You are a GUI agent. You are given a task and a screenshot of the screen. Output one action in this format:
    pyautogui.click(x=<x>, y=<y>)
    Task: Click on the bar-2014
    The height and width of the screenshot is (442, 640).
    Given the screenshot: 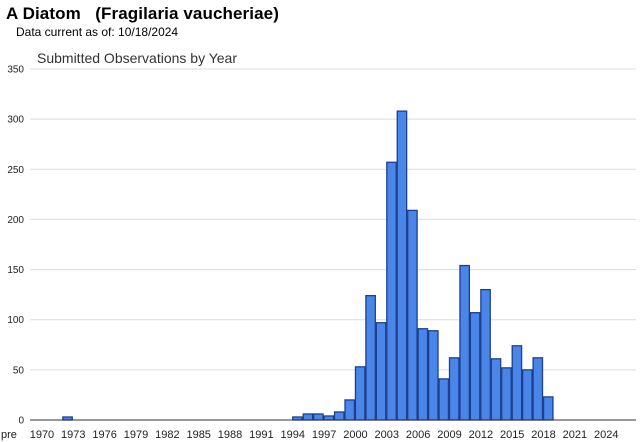 What is the action you would take?
    pyautogui.click(x=506, y=394)
    